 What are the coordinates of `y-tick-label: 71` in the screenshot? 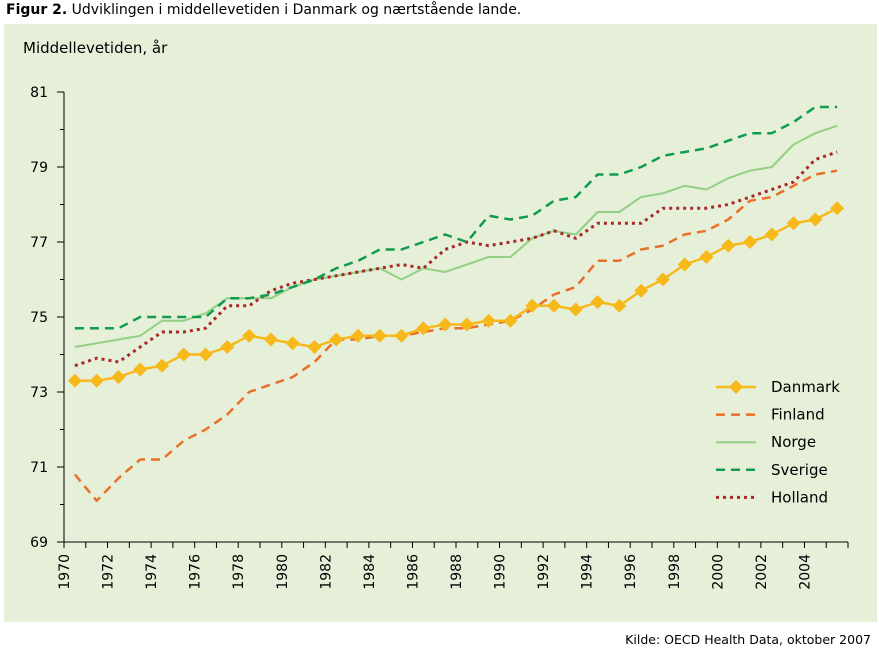 It's located at (39, 468).